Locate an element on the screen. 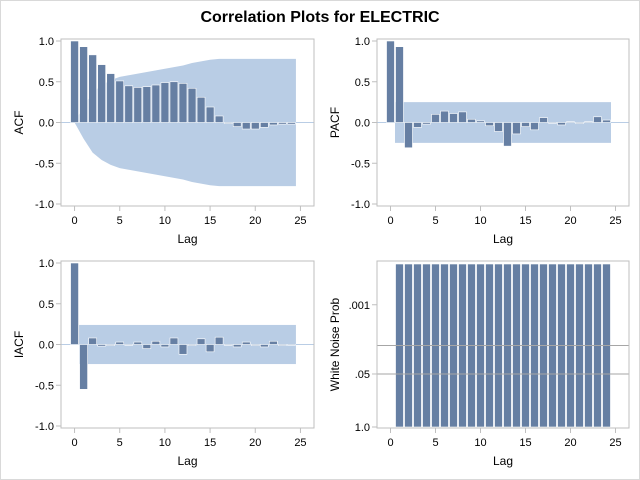 This screenshot has width=640, height=480. x-tick-label: 15 is located at coordinates (525, 443).